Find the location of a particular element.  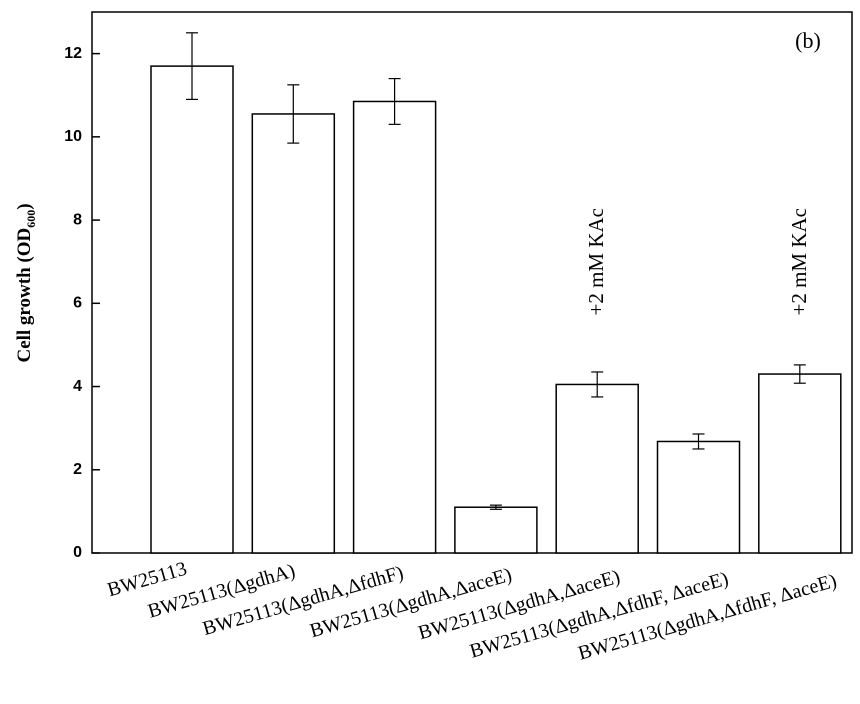

y-tick-label: 10 is located at coordinates (73, 136).